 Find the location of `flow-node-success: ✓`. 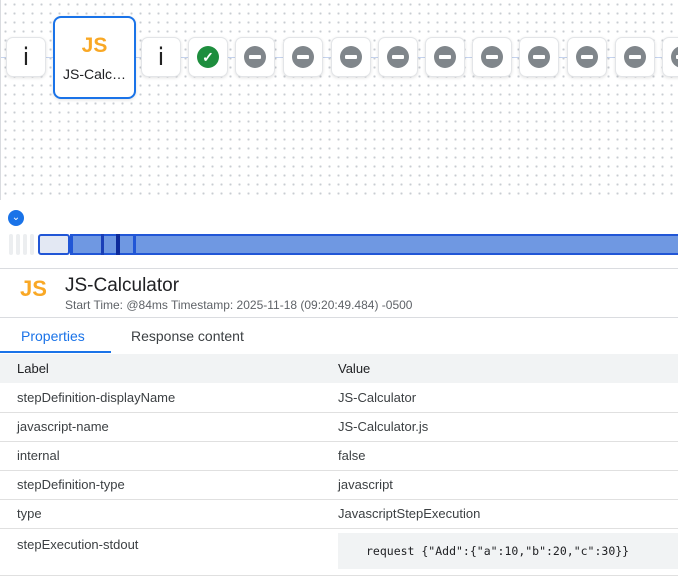

flow-node-success: ✓ is located at coordinates (208, 57).